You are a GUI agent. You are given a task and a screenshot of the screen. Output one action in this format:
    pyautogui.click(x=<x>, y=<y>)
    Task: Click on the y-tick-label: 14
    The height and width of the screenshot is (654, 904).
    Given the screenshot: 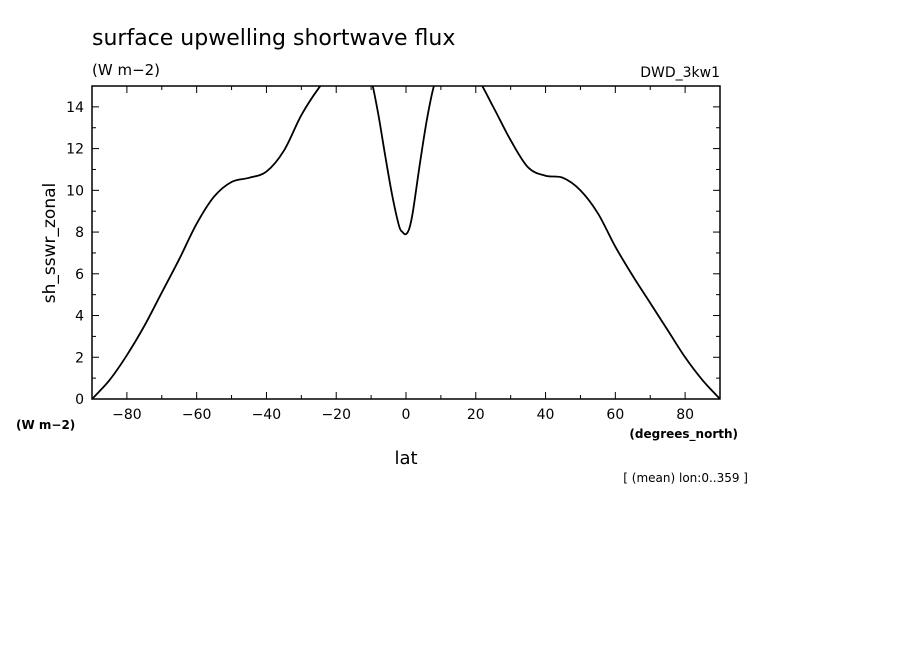 What is the action you would take?
    pyautogui.click(x=75, y=108)
    